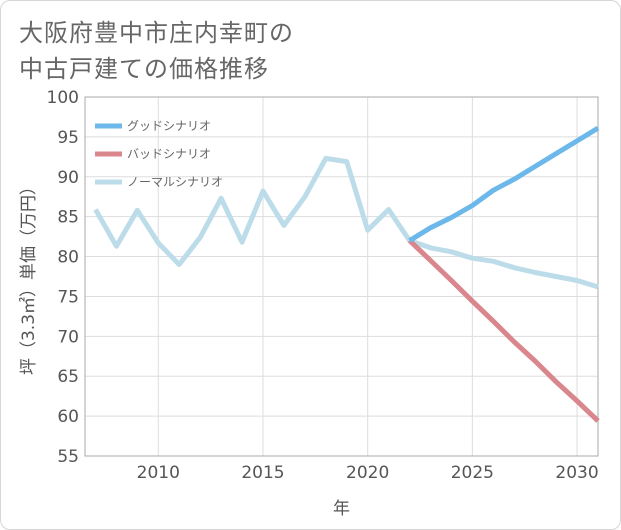 The image size is (621, 530). Describe the element at coordinates (68, 377) in the screenshot. I see `y-tick-label-65: 65` at that location.